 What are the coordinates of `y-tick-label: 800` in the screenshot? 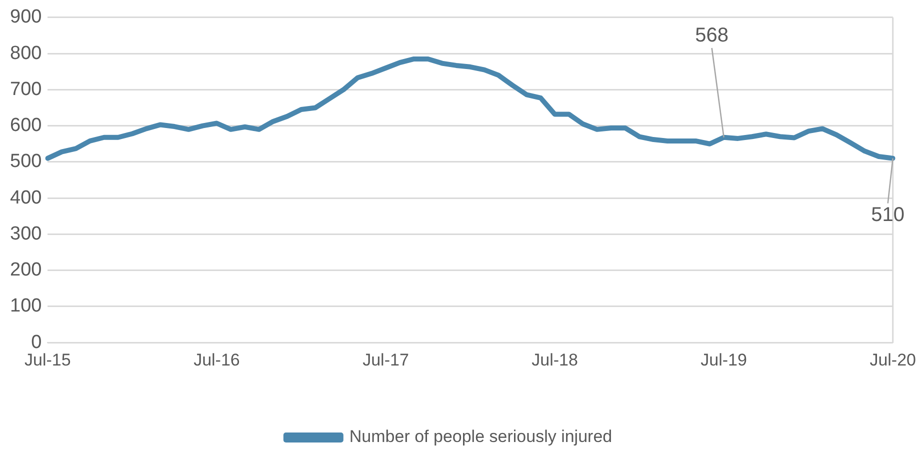 It's located at (26, 53).